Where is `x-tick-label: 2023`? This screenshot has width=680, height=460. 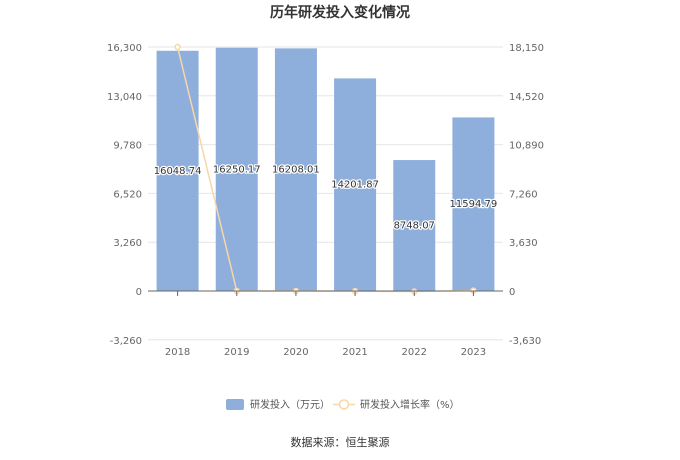 x-tick-label: 2023 is located at coordinates (473, 352).